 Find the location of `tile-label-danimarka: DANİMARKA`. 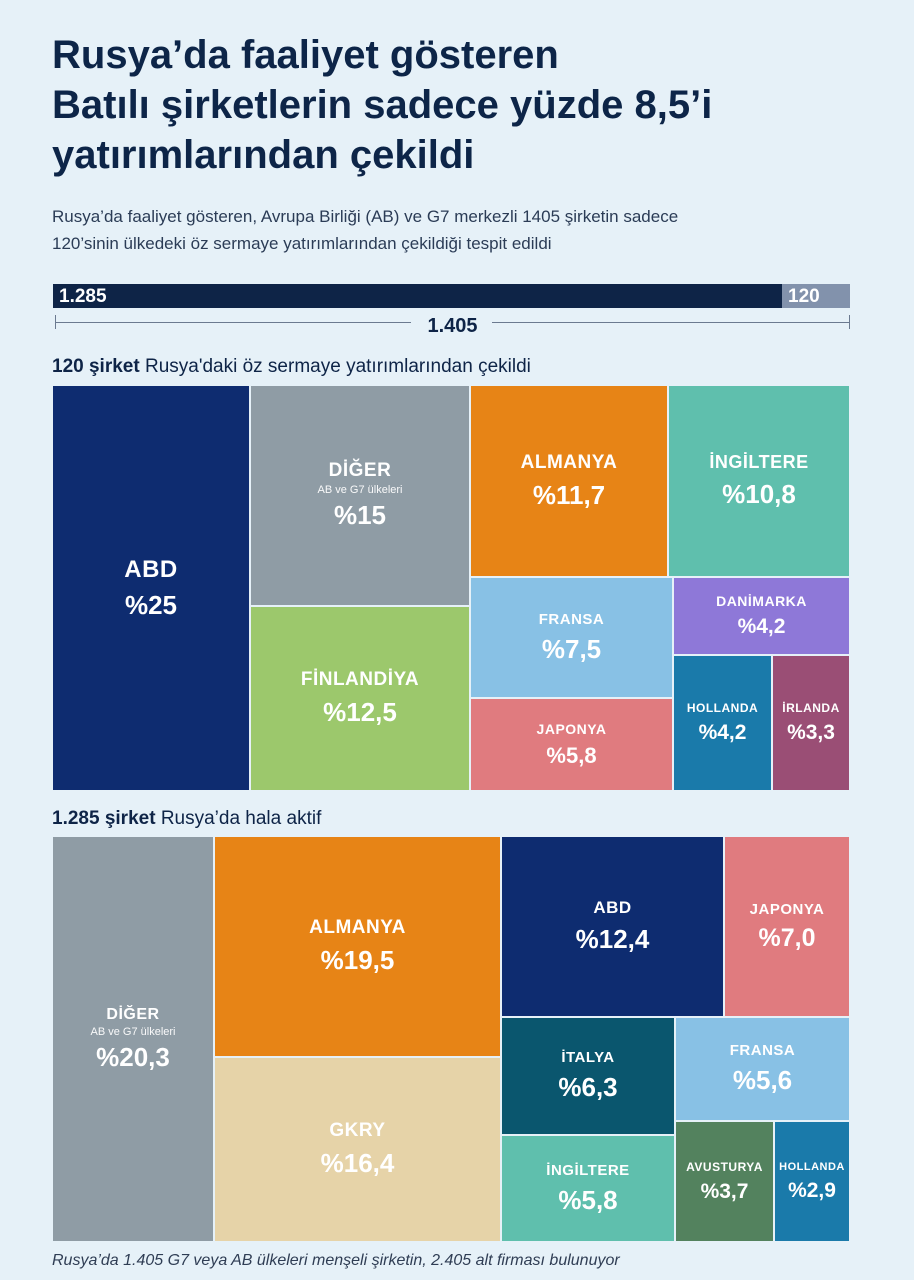

tile-label-danimarka: DANİMARKA is located at coordinates (761, 601).